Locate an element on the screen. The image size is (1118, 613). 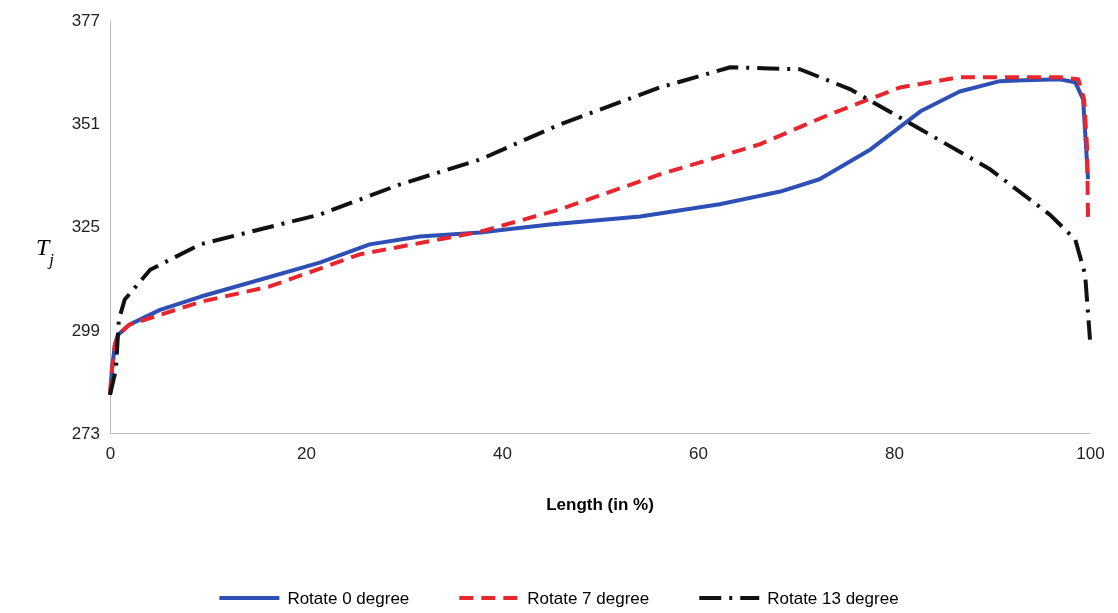
y-tick-label: 351 is located at coordinates (85, 124).